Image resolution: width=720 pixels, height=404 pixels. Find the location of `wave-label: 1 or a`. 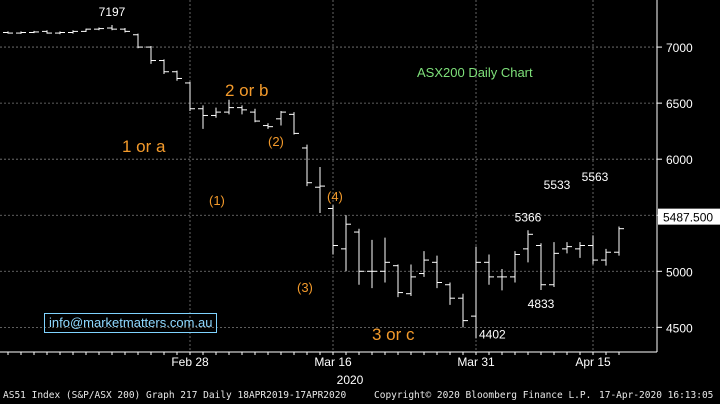

wave-label: 1 or a is located at coordinates (144, 146).